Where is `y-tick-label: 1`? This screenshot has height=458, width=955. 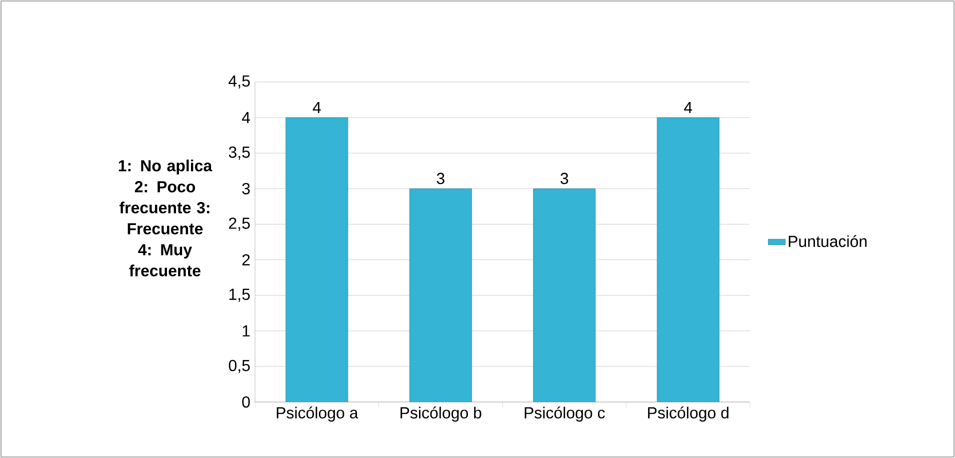
y-tick-label: 1 is located at coordinates (246, 330).